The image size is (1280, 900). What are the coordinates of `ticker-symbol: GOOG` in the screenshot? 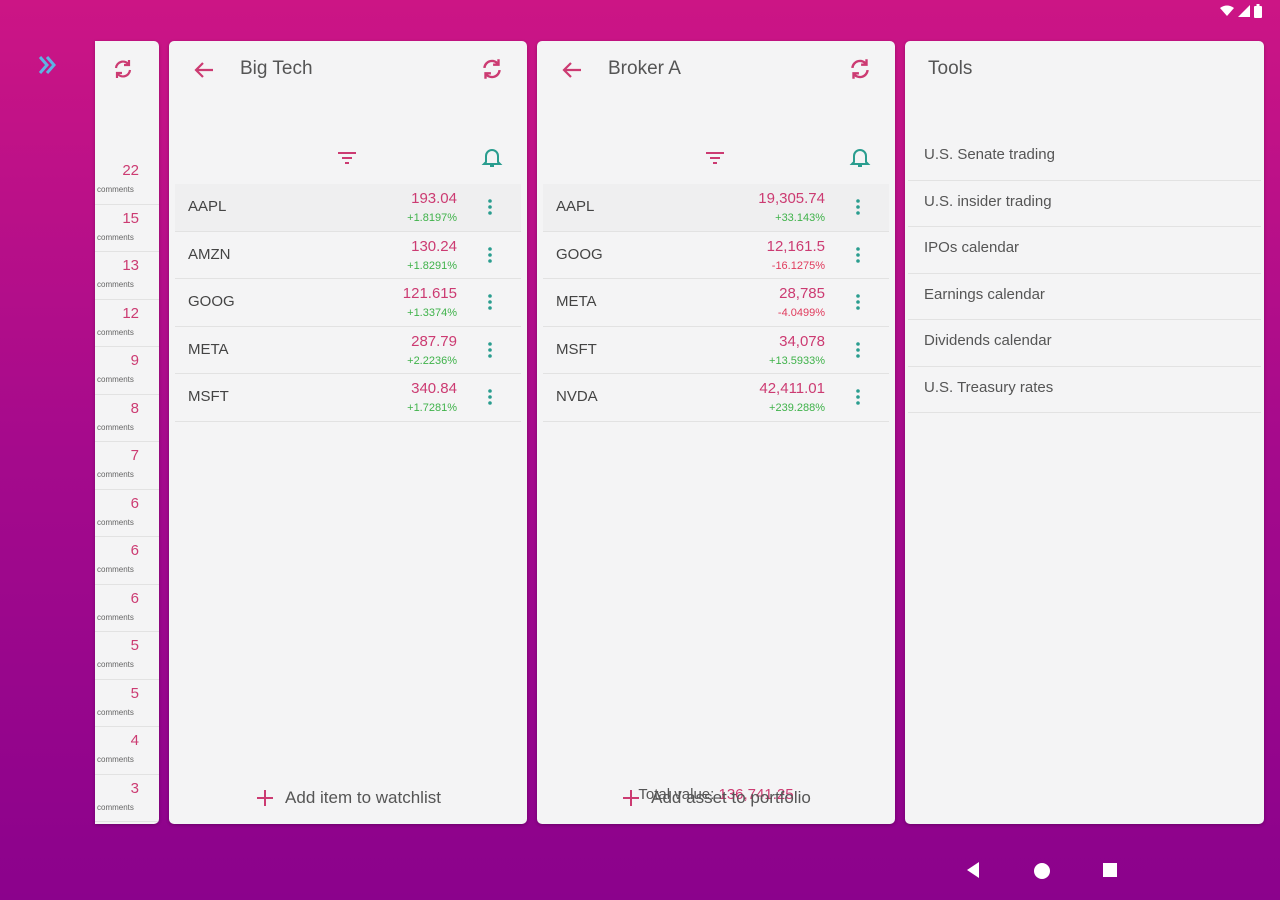 It's located at (211, 301).